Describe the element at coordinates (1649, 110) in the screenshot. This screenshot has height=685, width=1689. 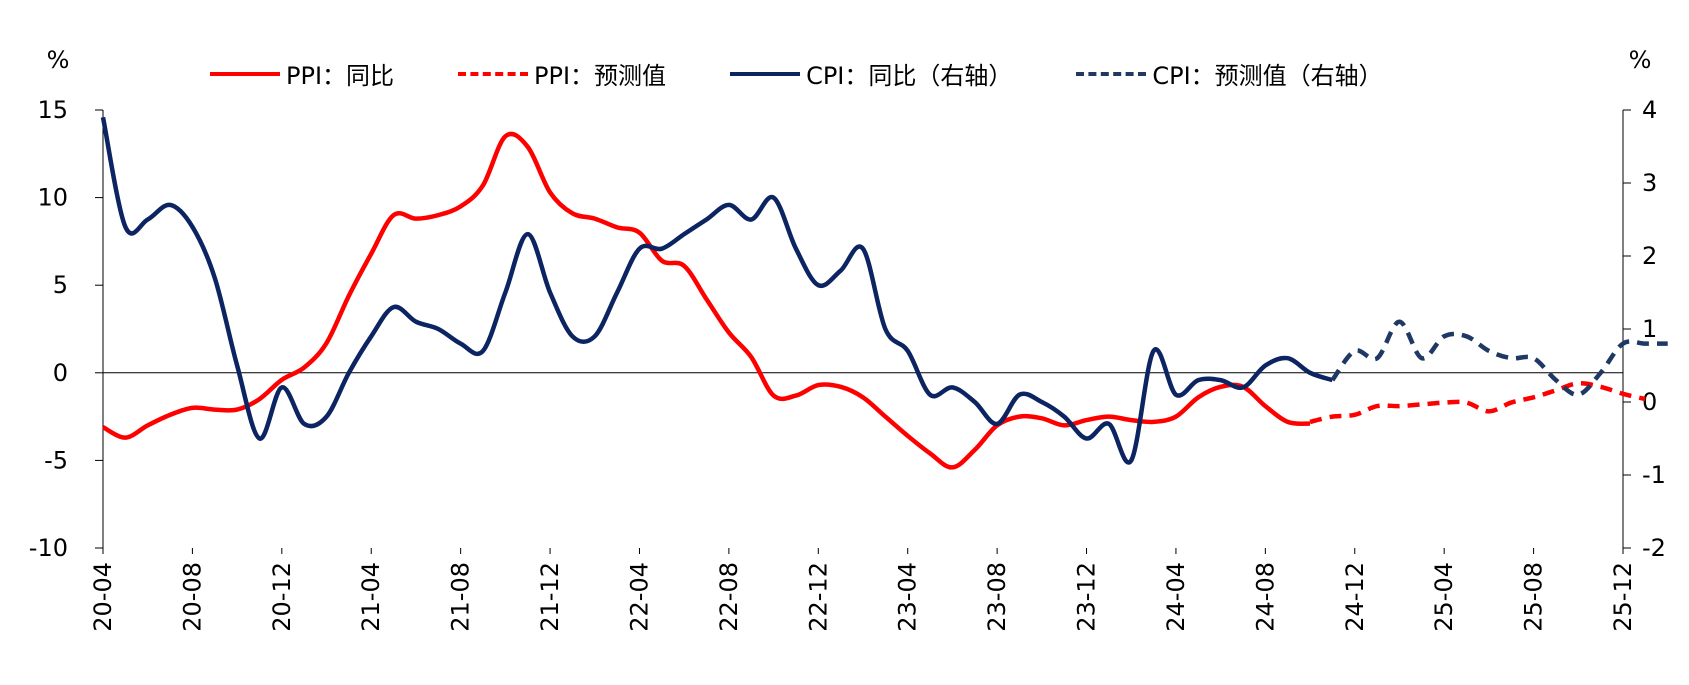
I see `right-tick-label: 4` at that location.